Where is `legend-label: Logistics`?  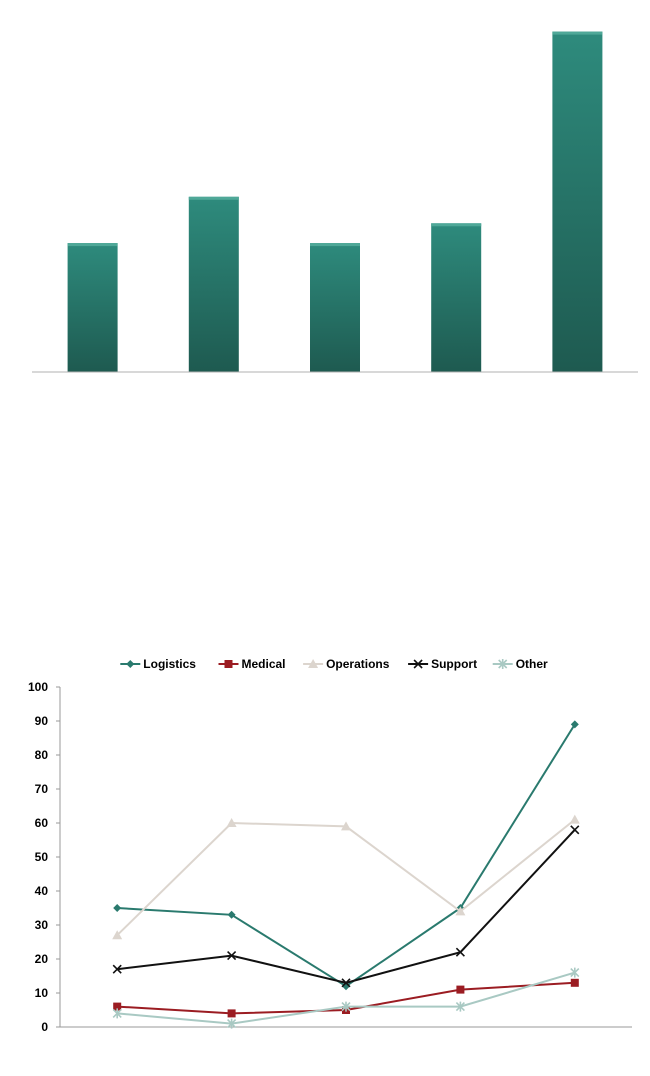
legend-label: Logistics is located at coordinates (169, 664).